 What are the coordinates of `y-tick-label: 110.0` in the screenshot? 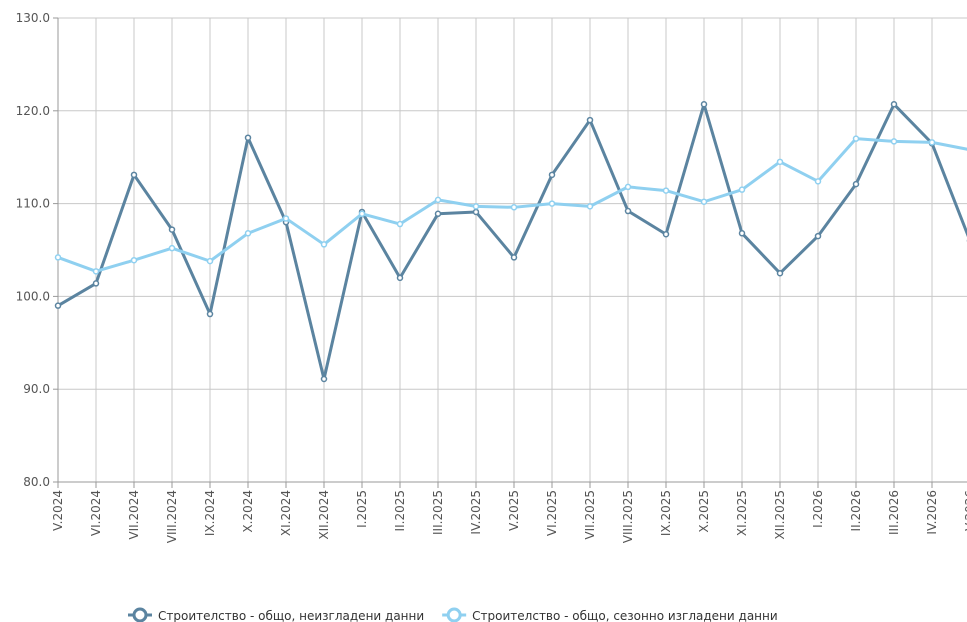 It's located at (33, 204).